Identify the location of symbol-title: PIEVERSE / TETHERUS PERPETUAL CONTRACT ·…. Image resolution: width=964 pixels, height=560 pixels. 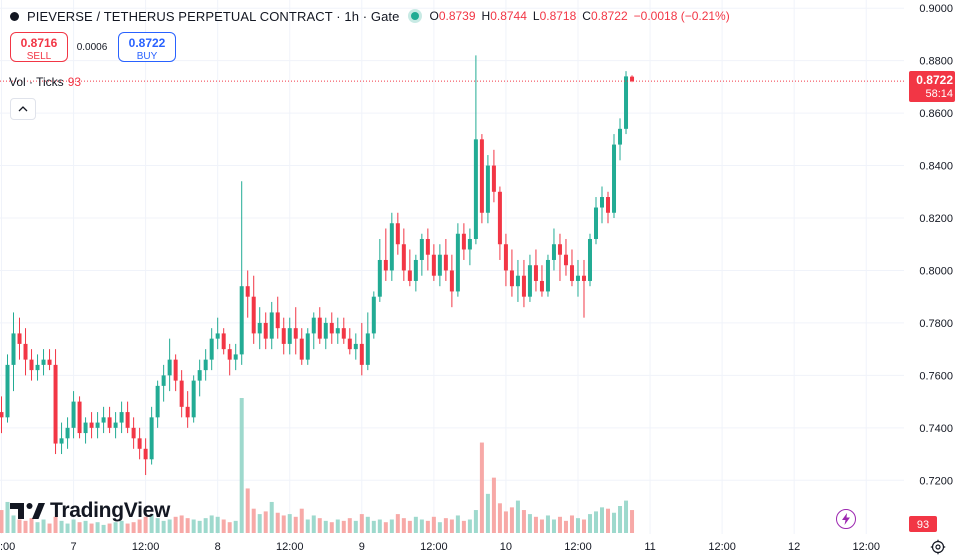
(213, 16).